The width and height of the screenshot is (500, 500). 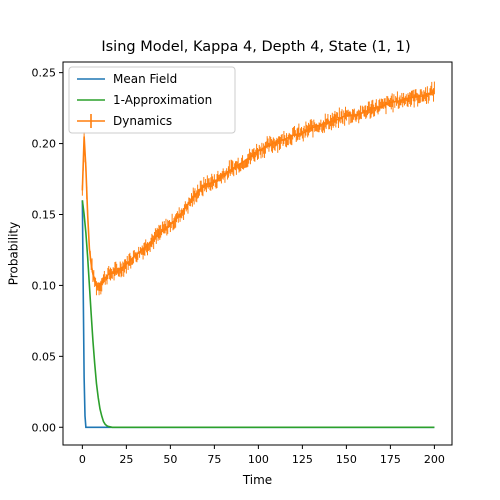 What do you see at coordinates (47, 250) in the screenshot?
I see `y-axis-ticks: 0.00 0.05 0.10 0.15 0.20 0.25` at bounding box center [47, 250].